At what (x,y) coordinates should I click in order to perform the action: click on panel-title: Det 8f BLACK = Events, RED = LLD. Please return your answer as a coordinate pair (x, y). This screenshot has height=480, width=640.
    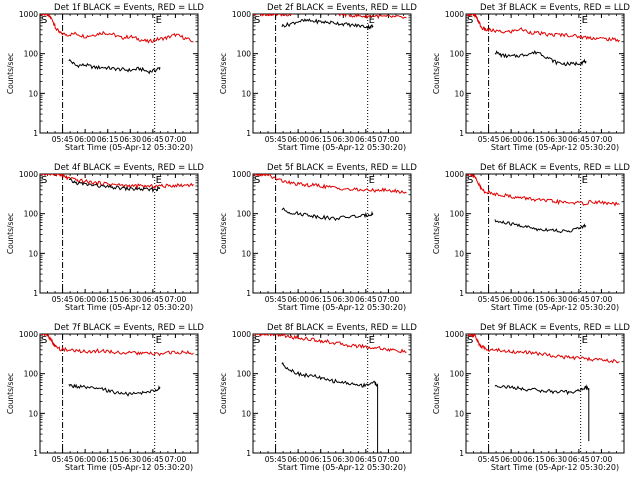
    Looking at the image, I should click on (342, 328).